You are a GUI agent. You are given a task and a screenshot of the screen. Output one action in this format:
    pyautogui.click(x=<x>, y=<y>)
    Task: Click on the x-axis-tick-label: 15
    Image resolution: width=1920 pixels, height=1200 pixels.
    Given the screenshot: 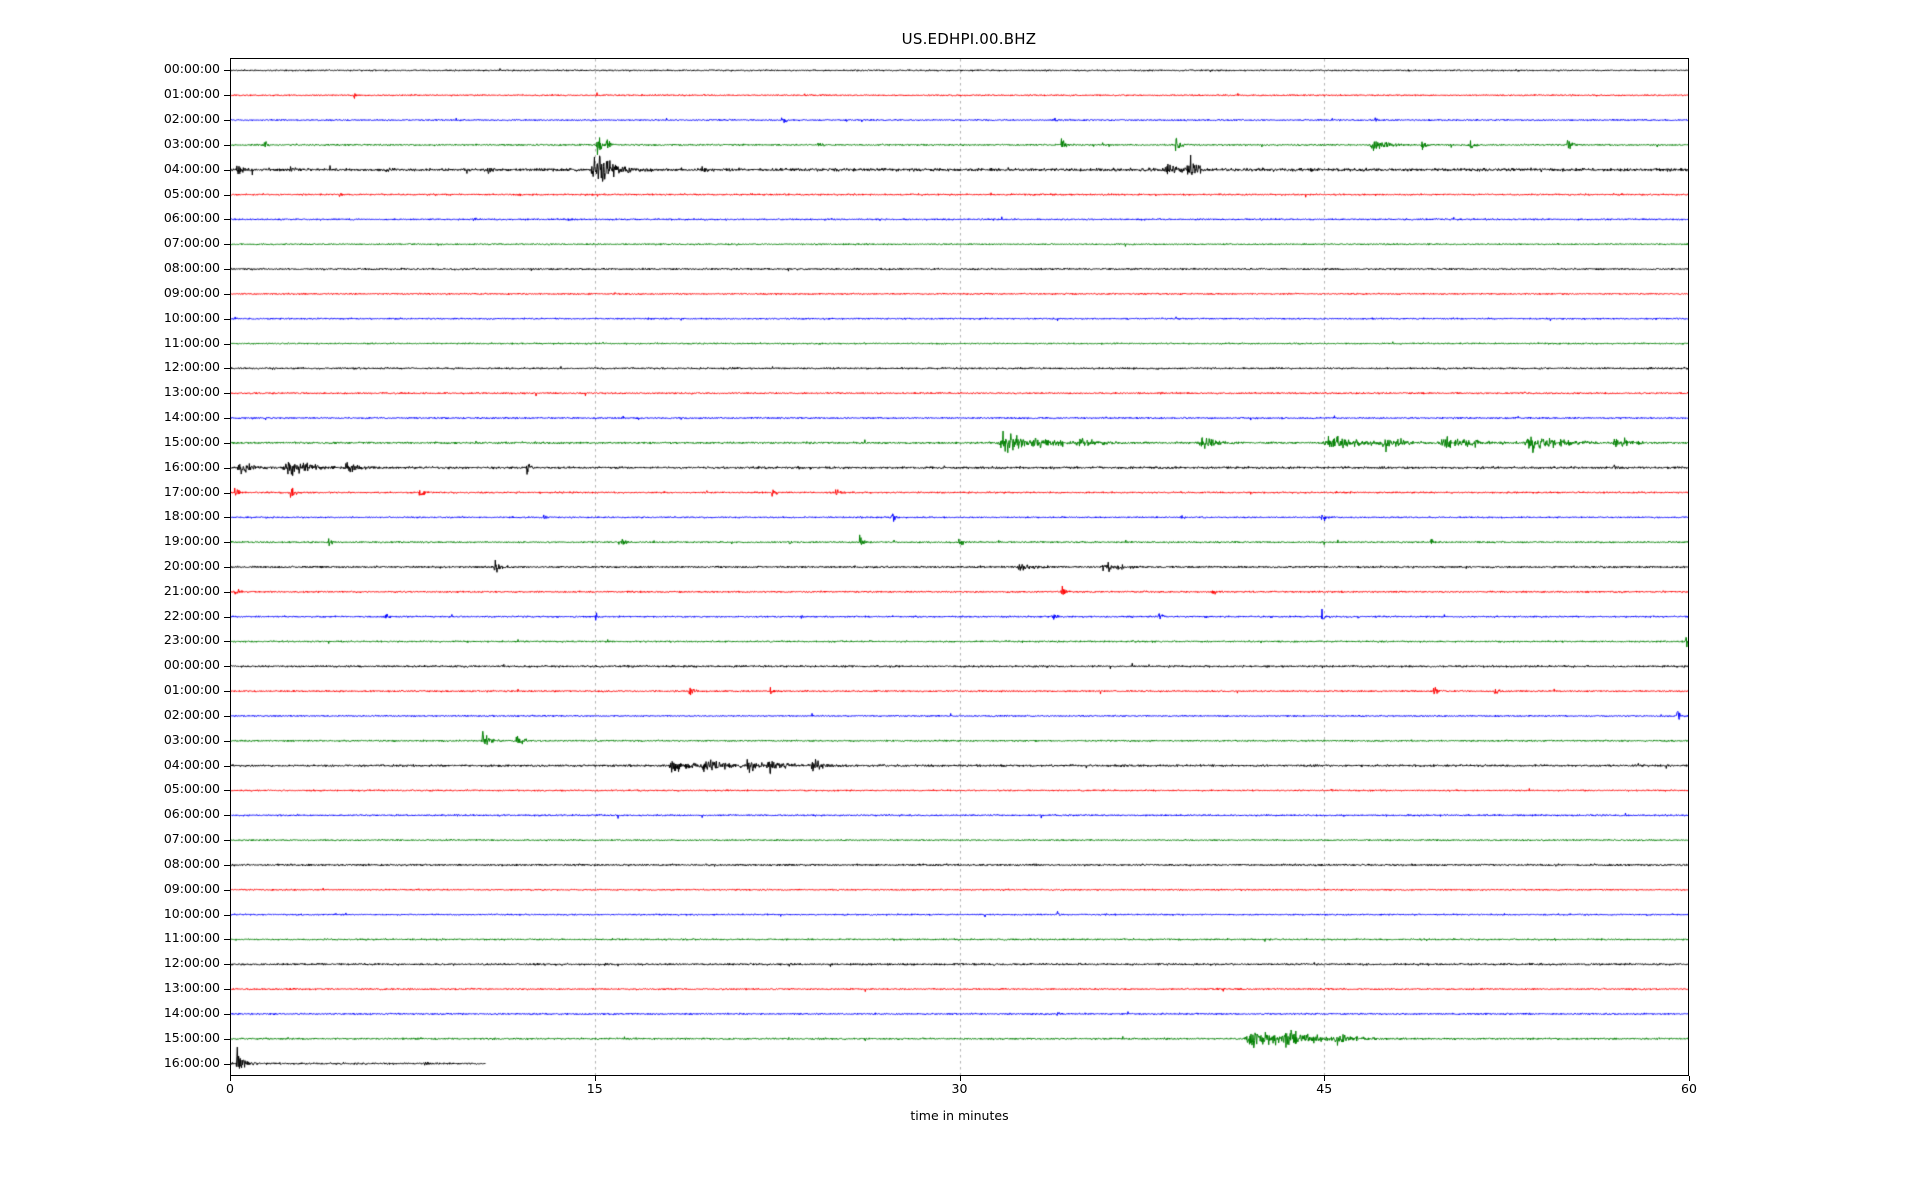 What is the action you would take?
    pyautogui.click(x=594, y=1088)
    